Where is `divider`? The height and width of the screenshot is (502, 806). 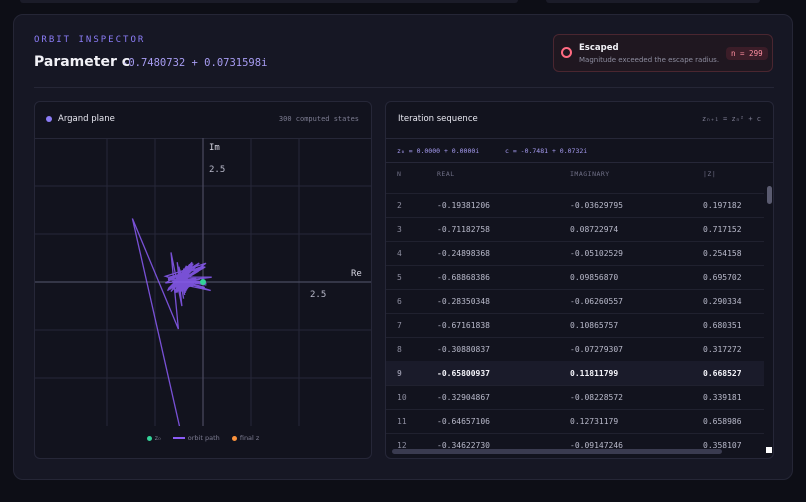
divider is located at coordinates (404, 87).